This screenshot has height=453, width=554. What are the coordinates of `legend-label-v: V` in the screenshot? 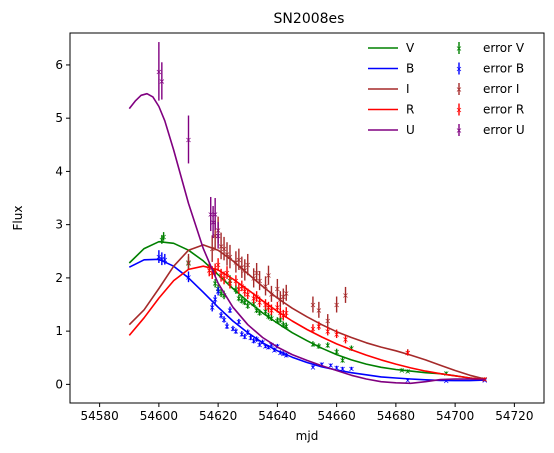 It's located at (410, 48).